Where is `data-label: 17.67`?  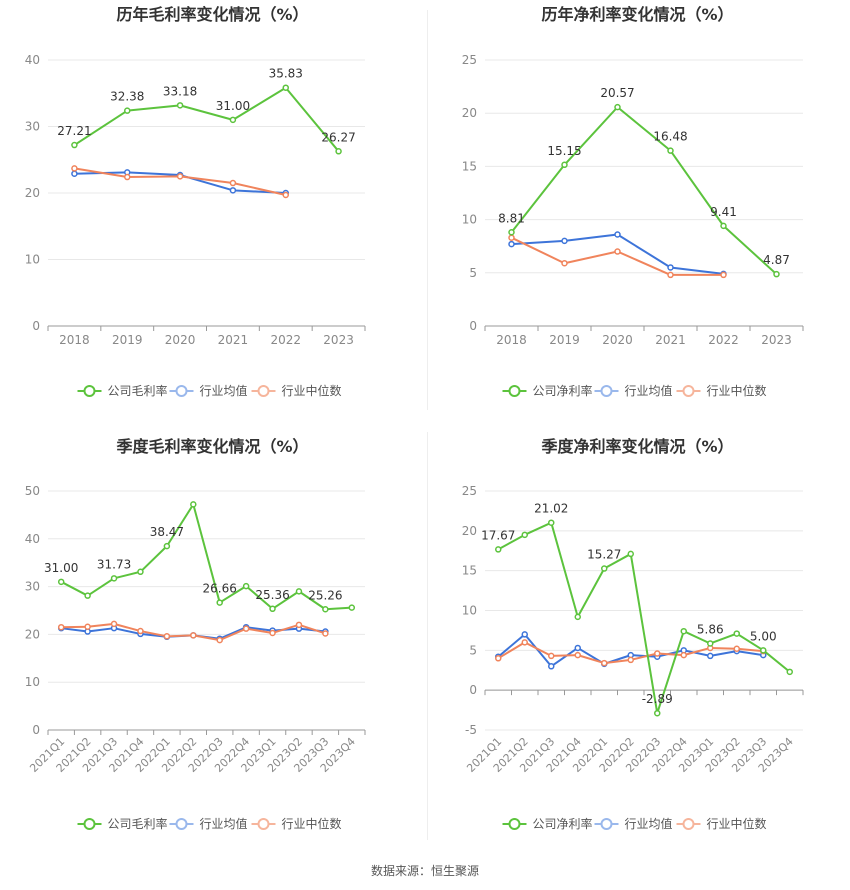 data-label: 17.67 is located at coordinates (498, 535).